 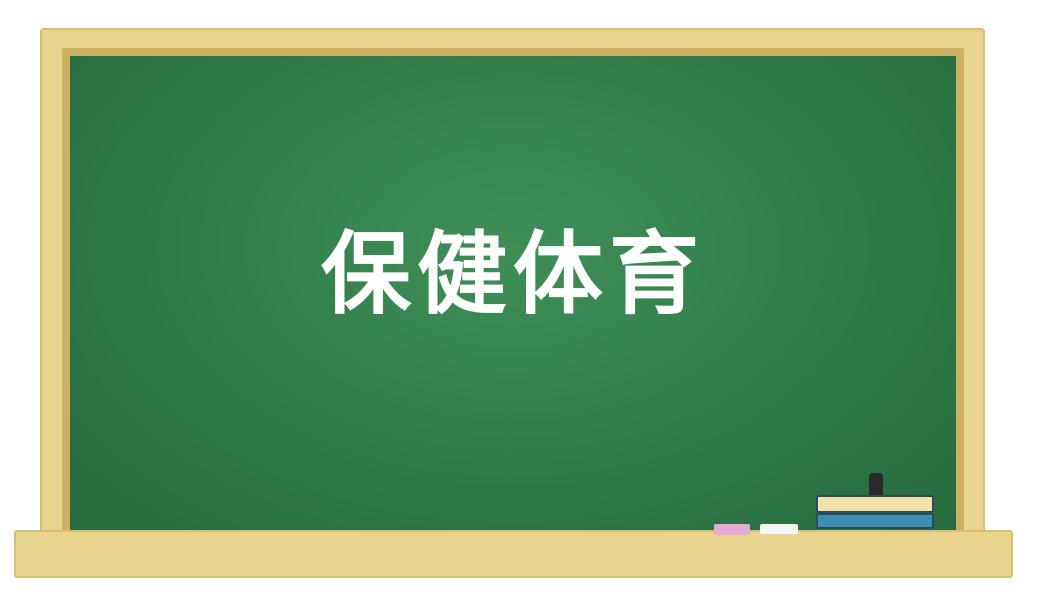 I want to click on pink-chalk-icon, so click(x=732, y=529).